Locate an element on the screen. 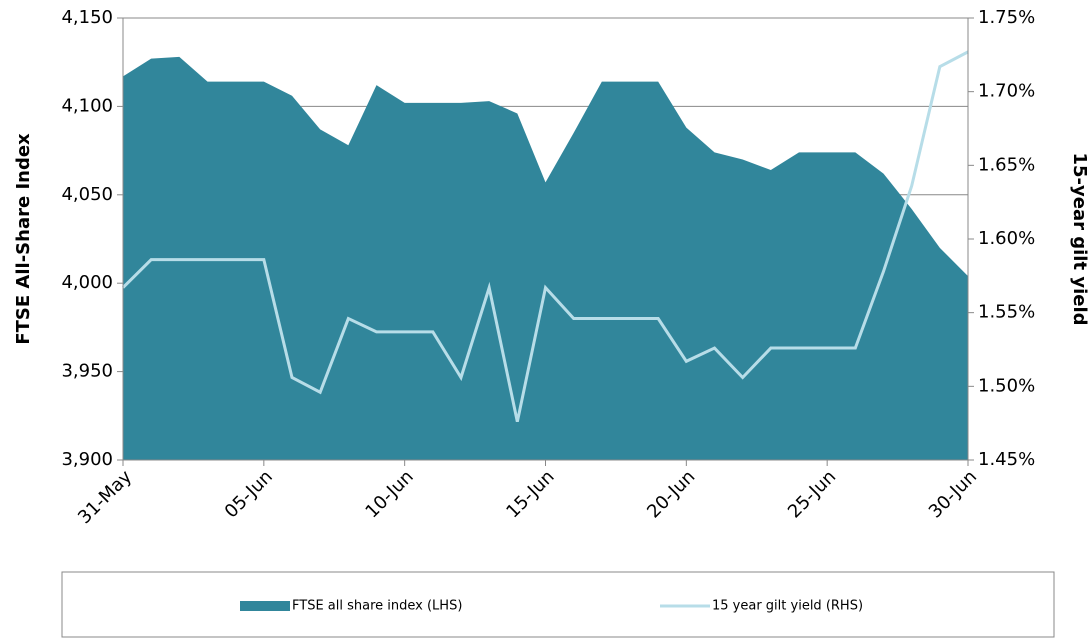  x-tick-label: 31-May is located at coordinates (105, 497).